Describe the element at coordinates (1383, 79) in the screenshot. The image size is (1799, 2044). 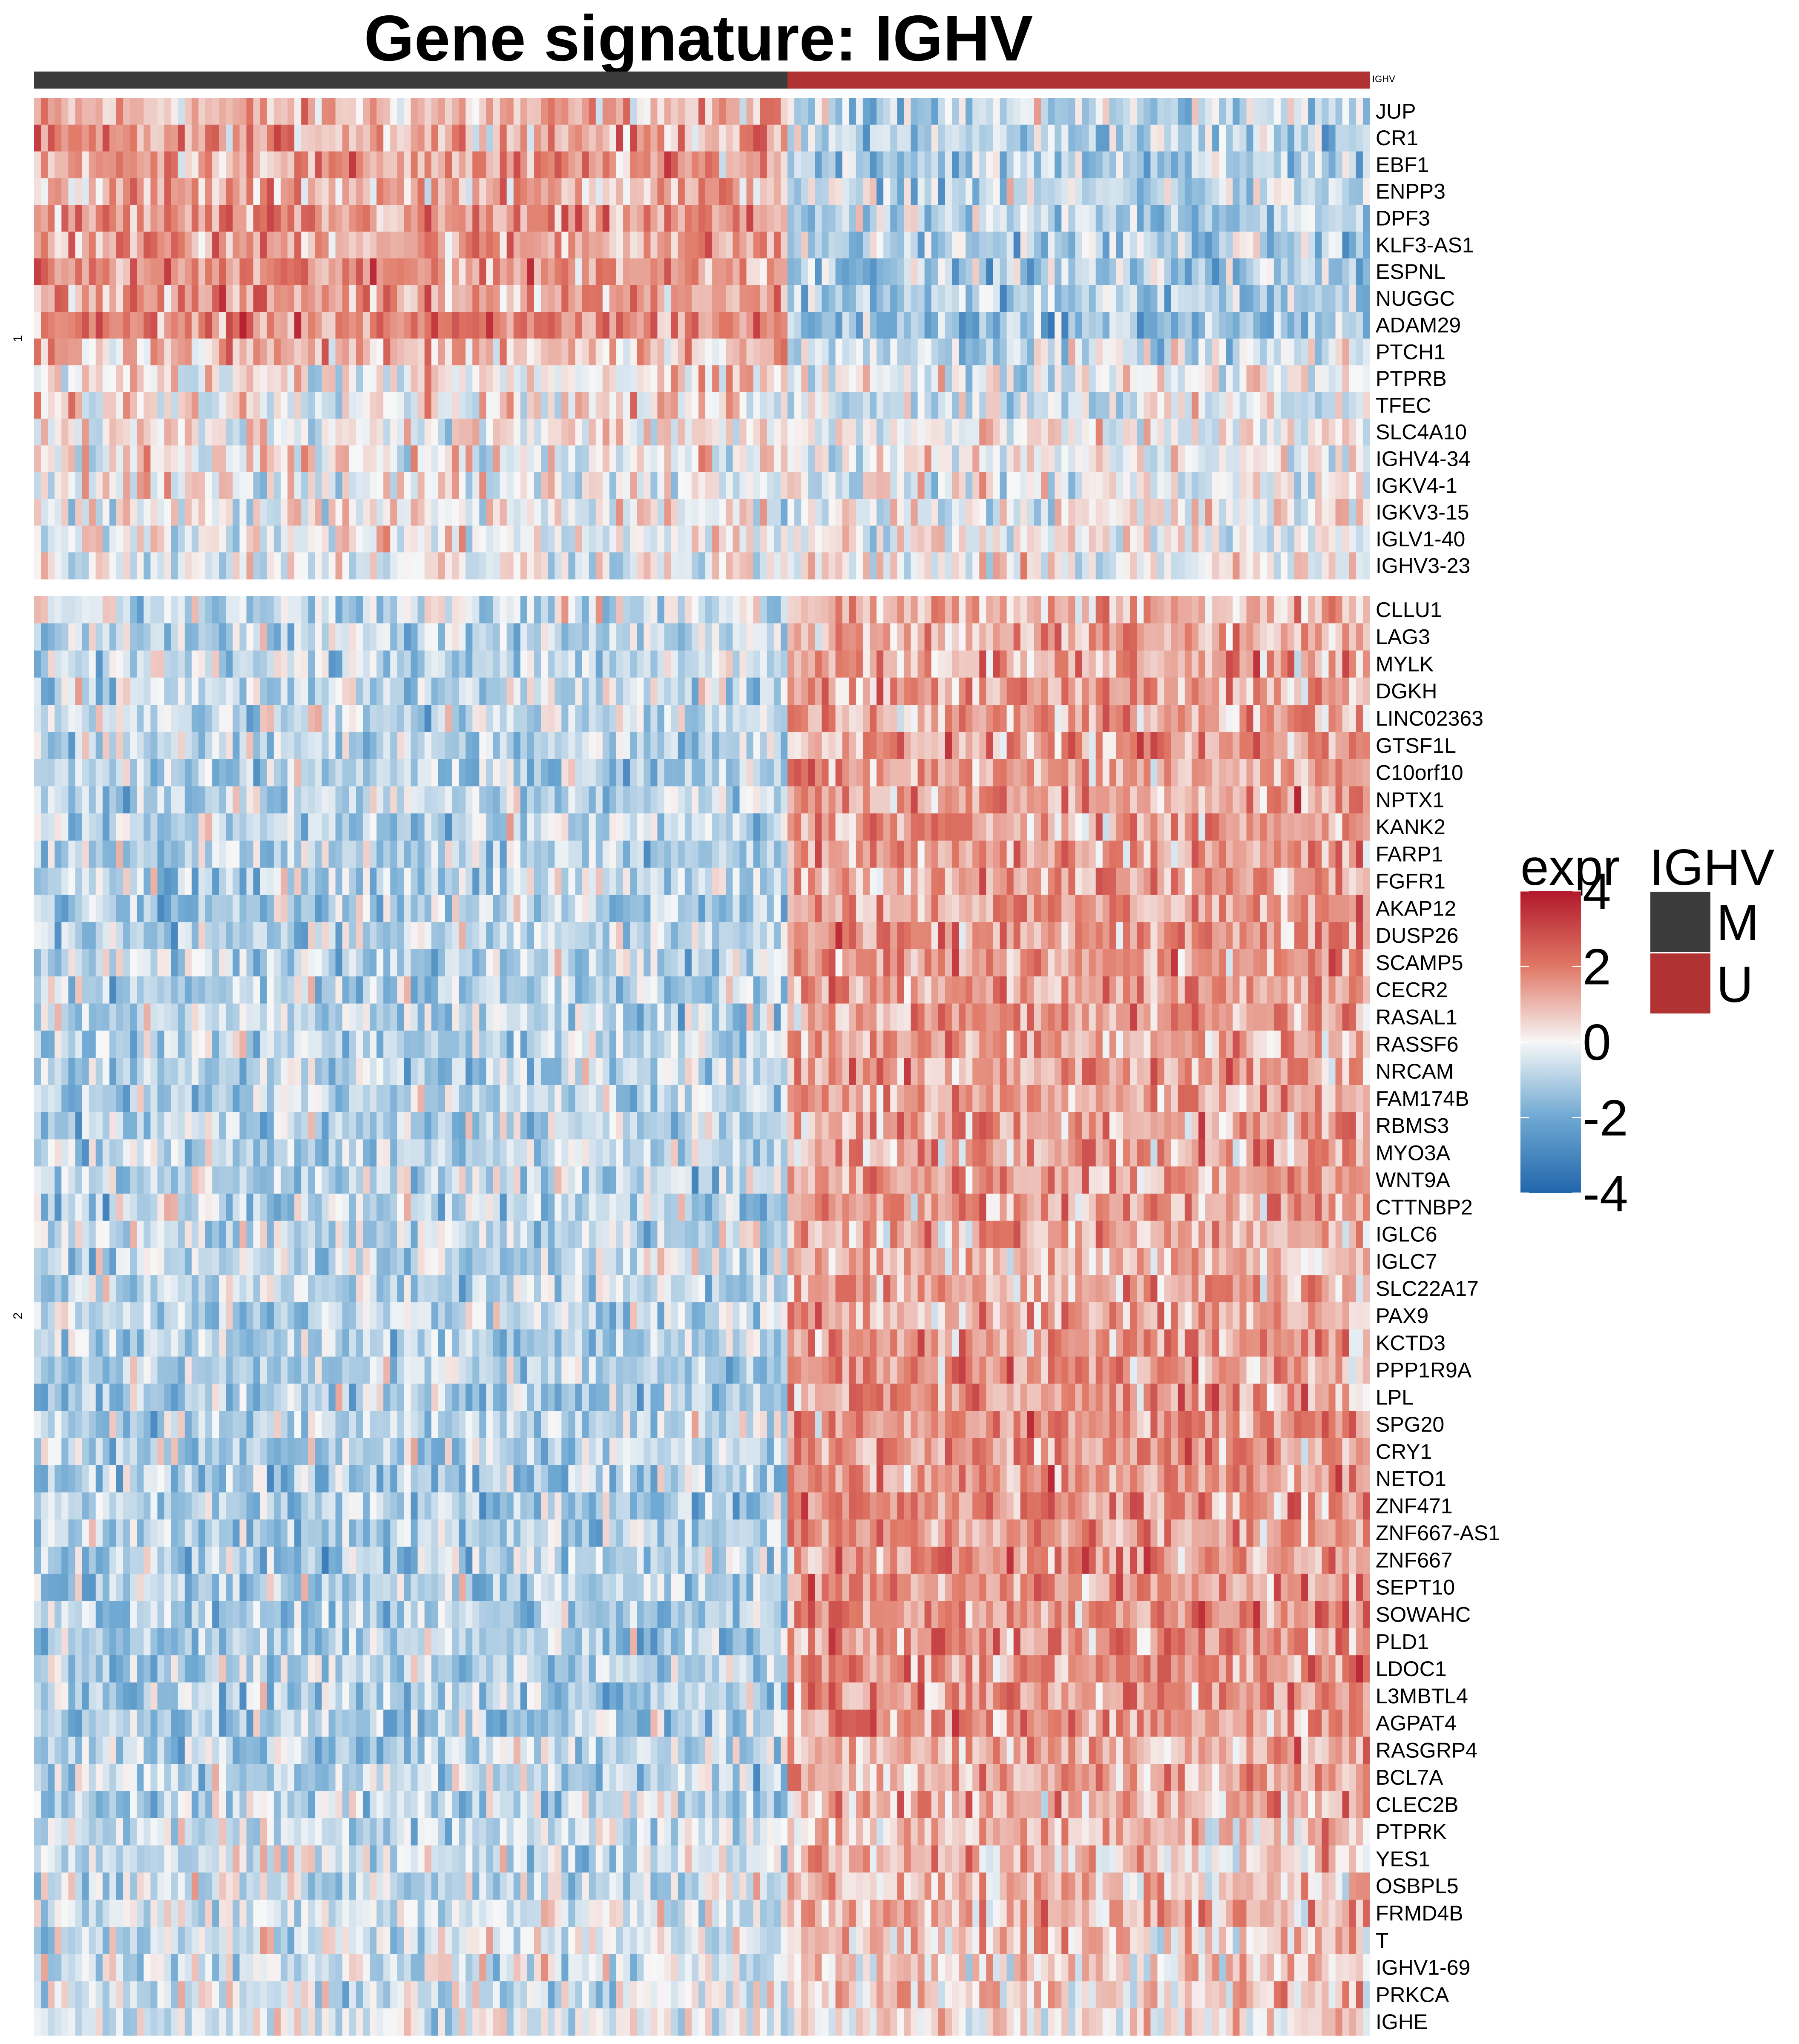
I see `column-annotation-label: IGHV` at that location.